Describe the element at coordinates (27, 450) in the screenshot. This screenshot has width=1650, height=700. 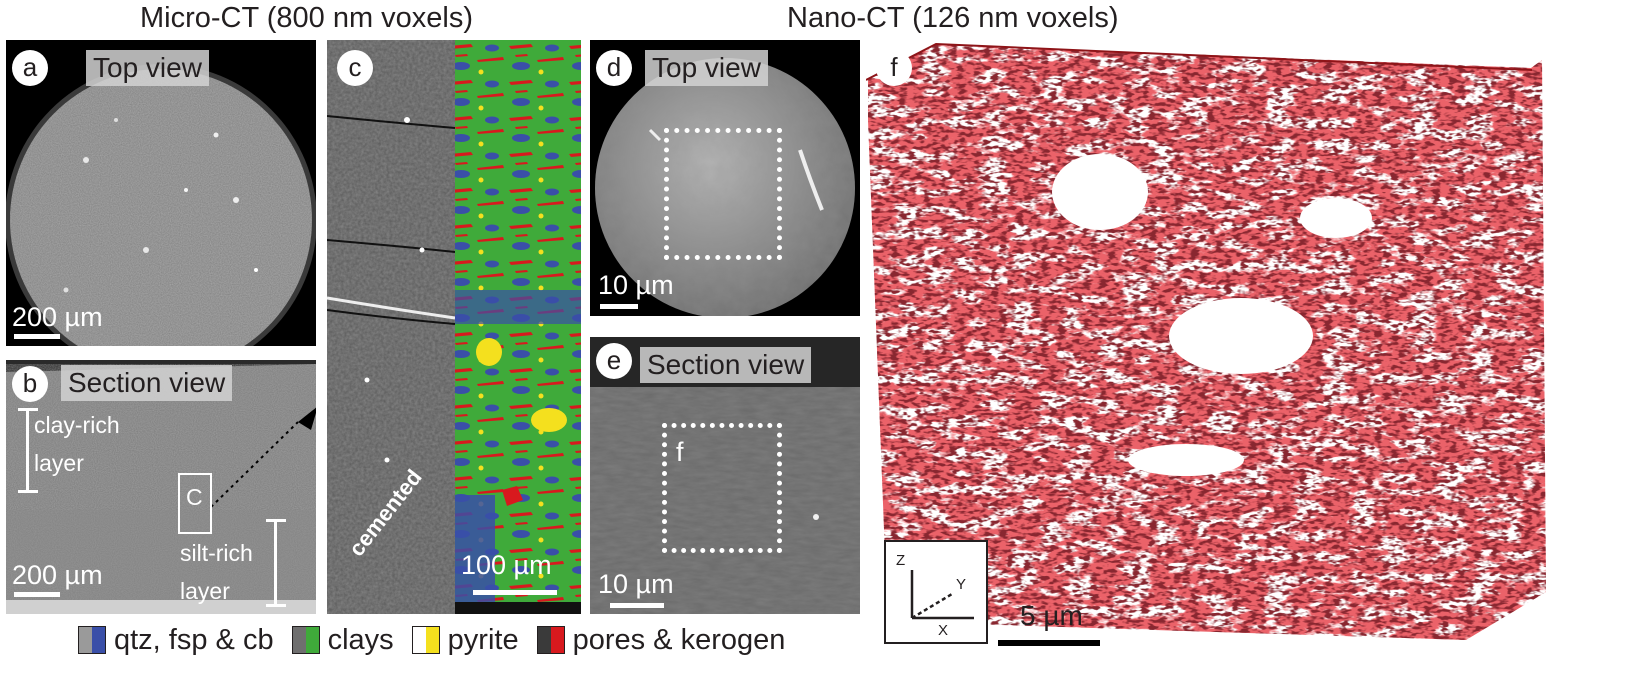
I see `clay-rich-bracket` at that location.